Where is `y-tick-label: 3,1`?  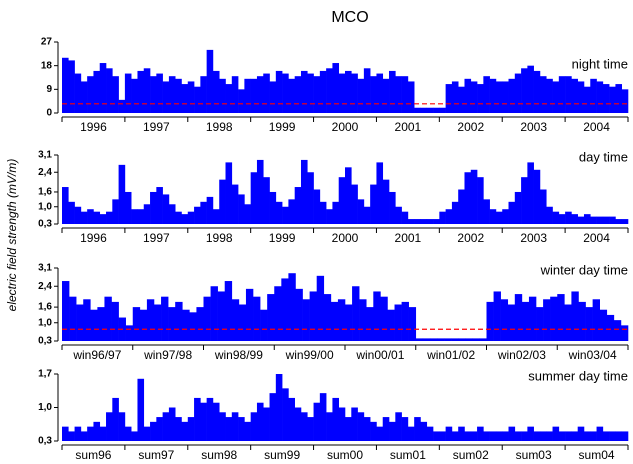
y-tick-label: 3,1 is located at coordinates (45, 268).